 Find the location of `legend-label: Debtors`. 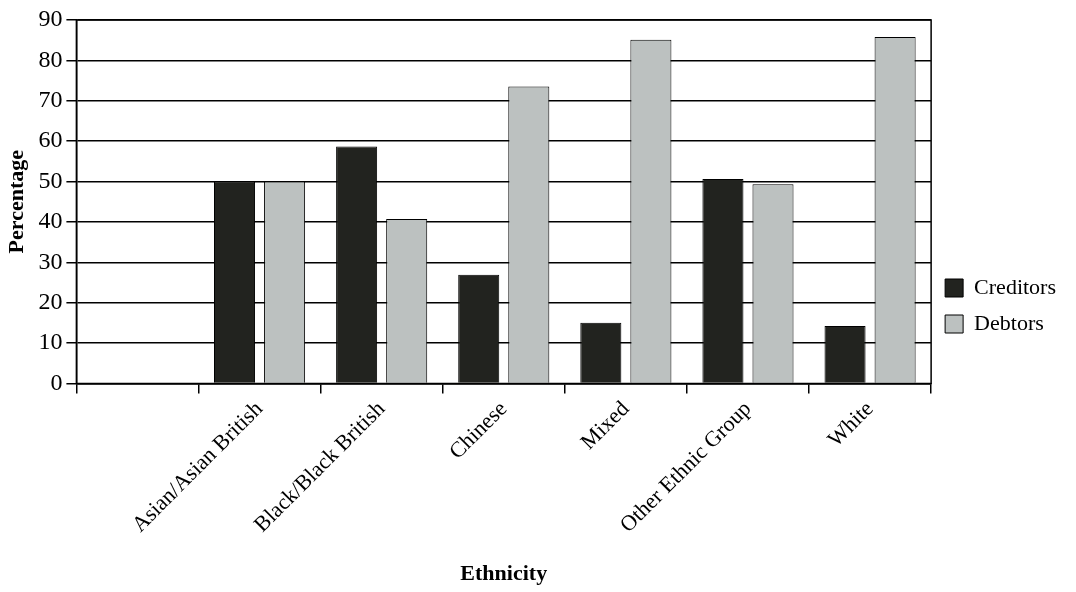

legend-label: Debtors is located at coordinates (1009, 322).